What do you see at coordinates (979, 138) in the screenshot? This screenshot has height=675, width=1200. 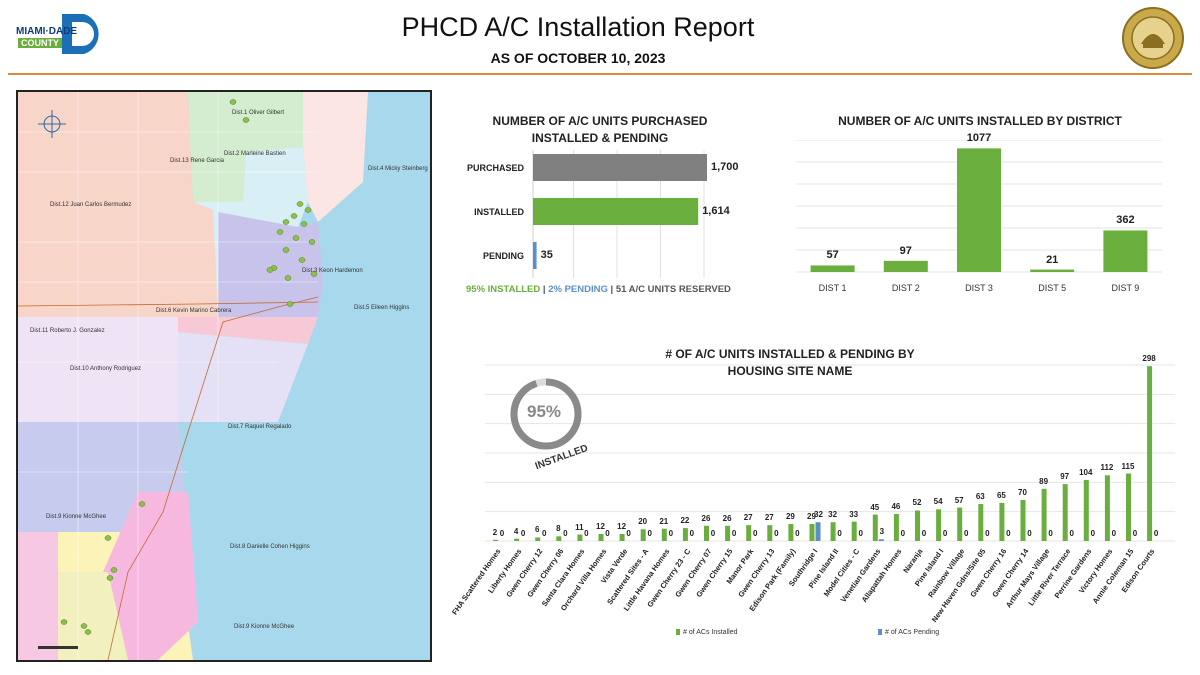 I see `district-value-3: 1077` at bounding box center [979, 138].